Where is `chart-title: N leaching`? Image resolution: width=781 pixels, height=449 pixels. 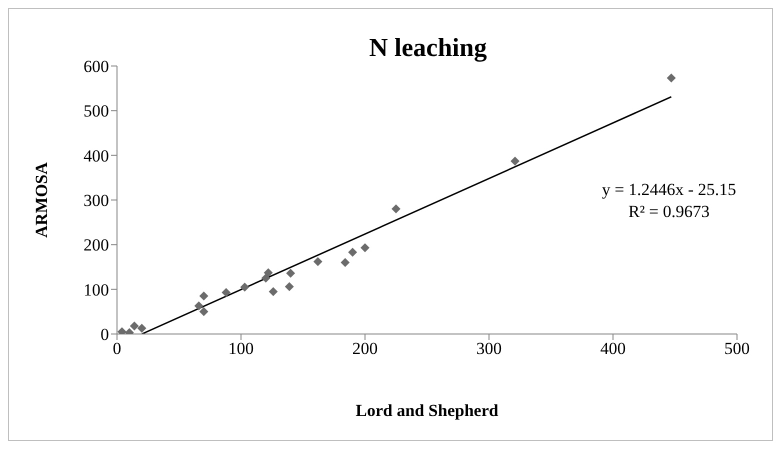 chart-title: N leaching is located at coordinates (428, 48).